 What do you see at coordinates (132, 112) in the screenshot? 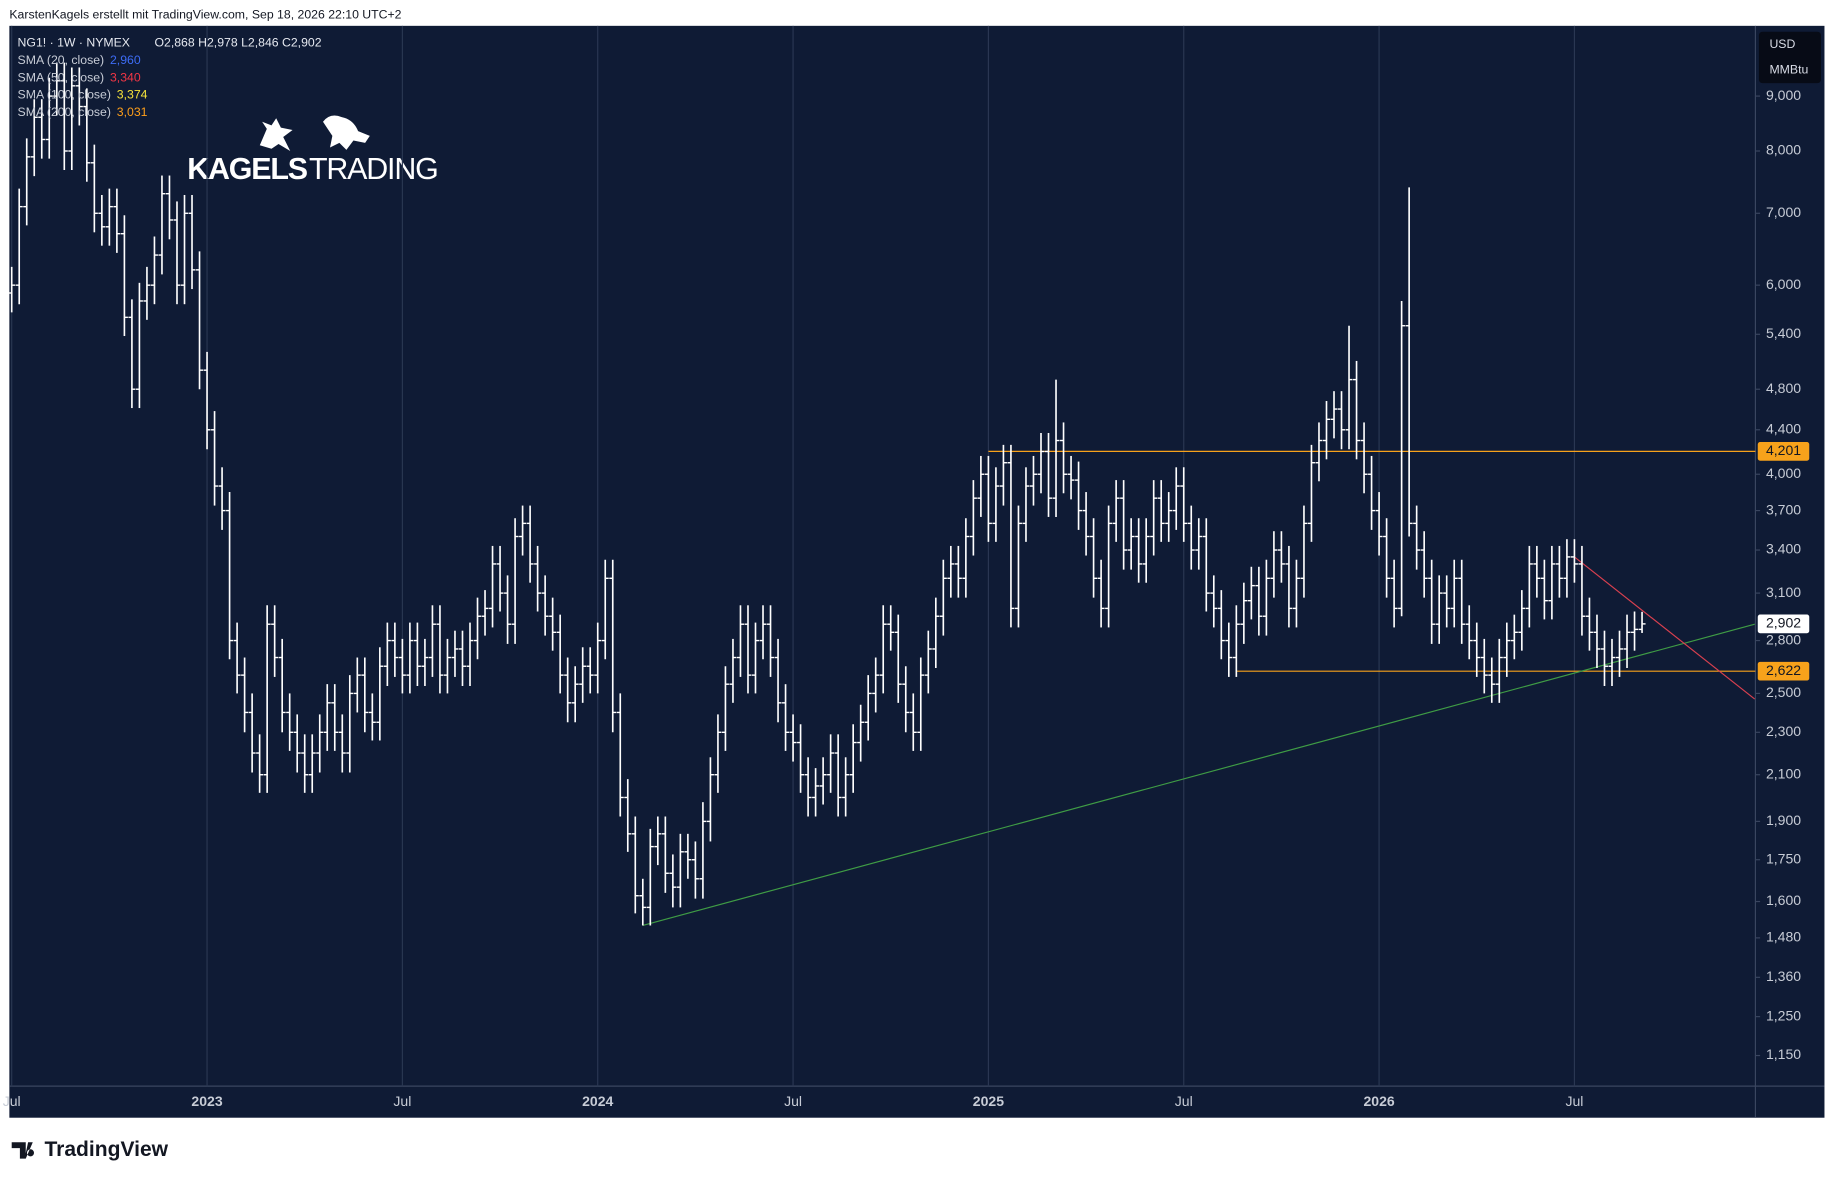
I see `indicator-value: 3,031` at bounding box center [132, 112].